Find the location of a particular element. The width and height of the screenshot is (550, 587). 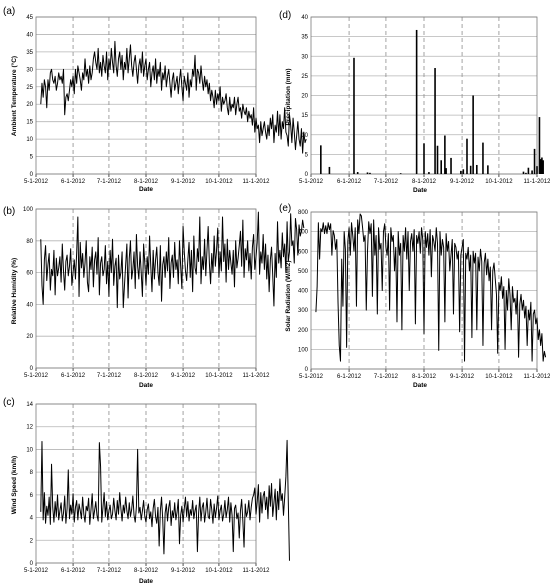

panel-e-ytick-label: 800 is located at coordinates (303, 213).